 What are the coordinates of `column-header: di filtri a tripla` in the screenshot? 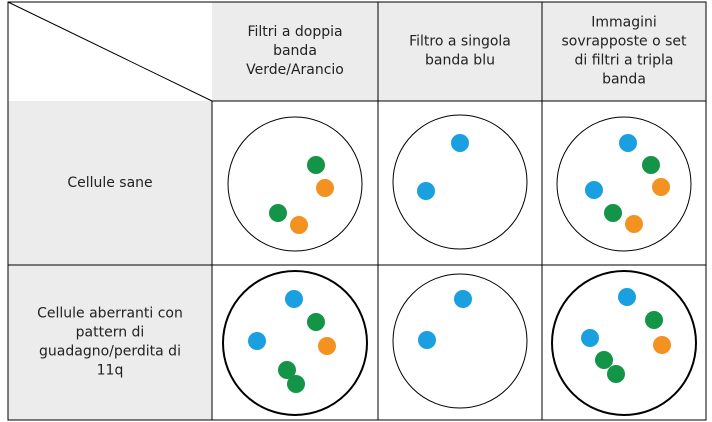 It's located at (623, 61).